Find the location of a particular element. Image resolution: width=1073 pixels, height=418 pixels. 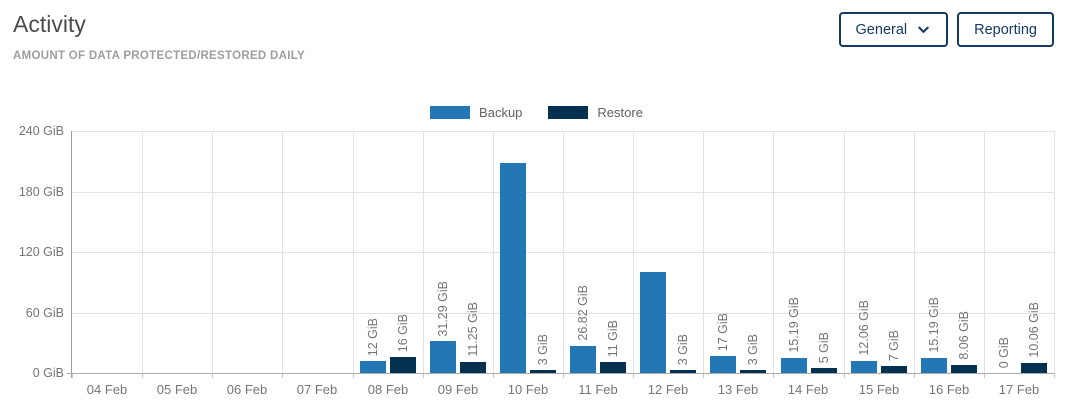

bar-value-label: 16 GiB is located at coordinates (403, 332).